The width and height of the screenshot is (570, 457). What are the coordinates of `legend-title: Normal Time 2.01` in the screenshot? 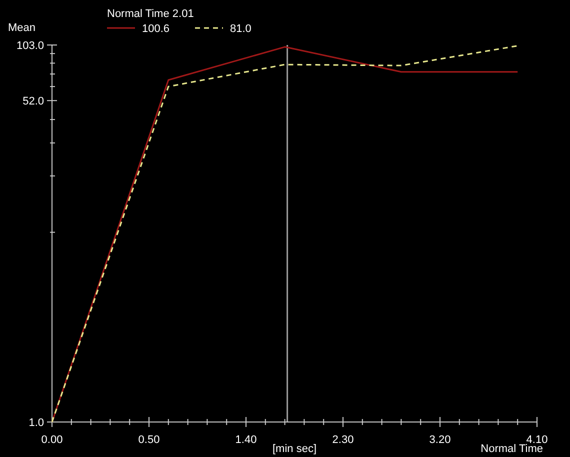 It's located at (150, 14).